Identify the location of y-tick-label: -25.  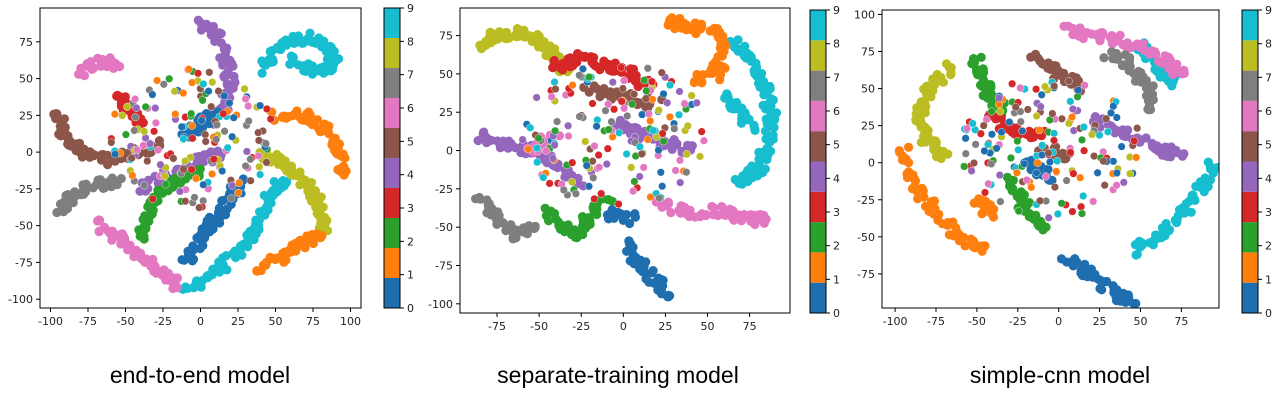
(444, 189).